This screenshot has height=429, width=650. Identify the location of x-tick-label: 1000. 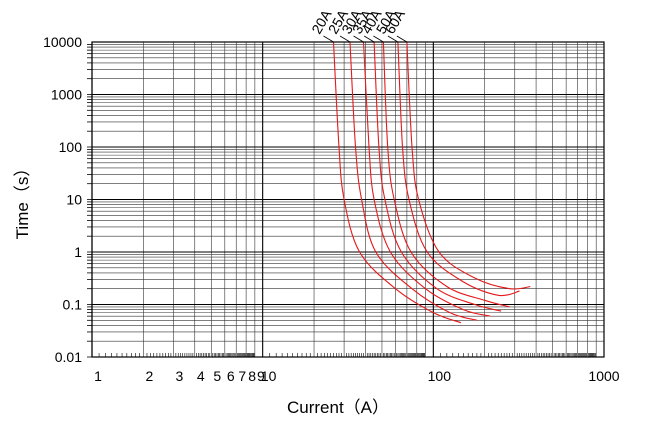
(603, 376).